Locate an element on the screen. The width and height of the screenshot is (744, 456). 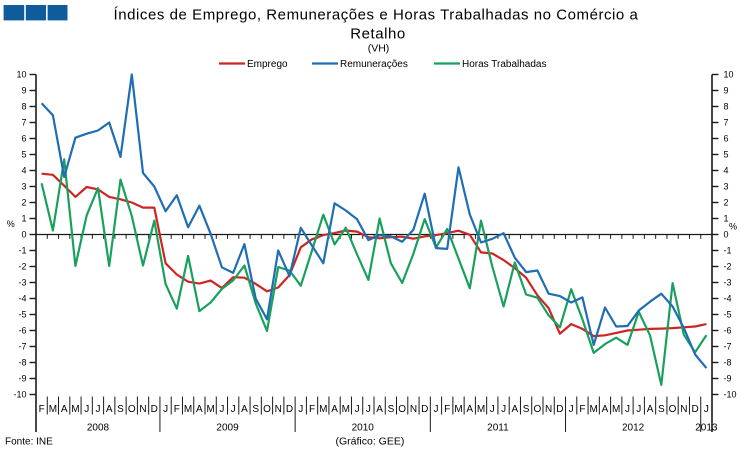
svg-text: (VH) is located at coordinates (379, 49).